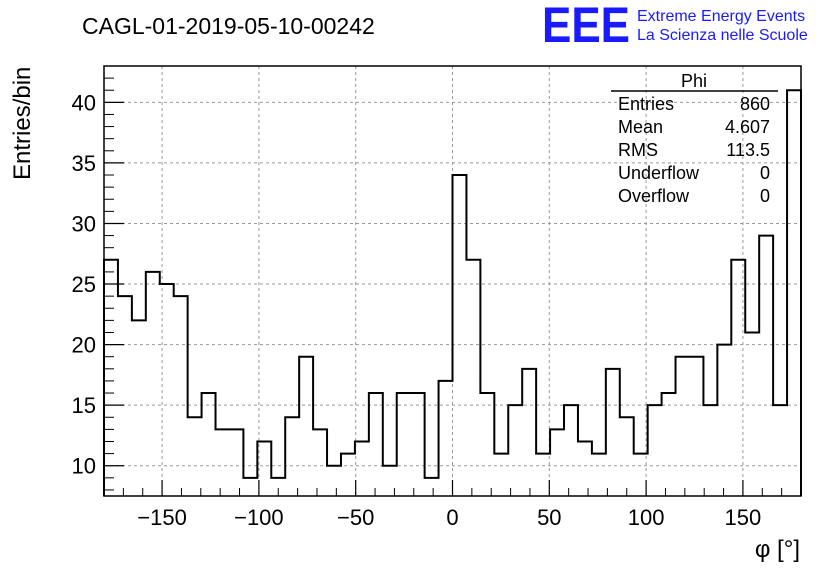 The width and height of the screenshot is (836, 572). What do you see at coordinates (355, 517) in the screenshot?
I see `x-tick-label: −50` at bounding box center [355, 517].